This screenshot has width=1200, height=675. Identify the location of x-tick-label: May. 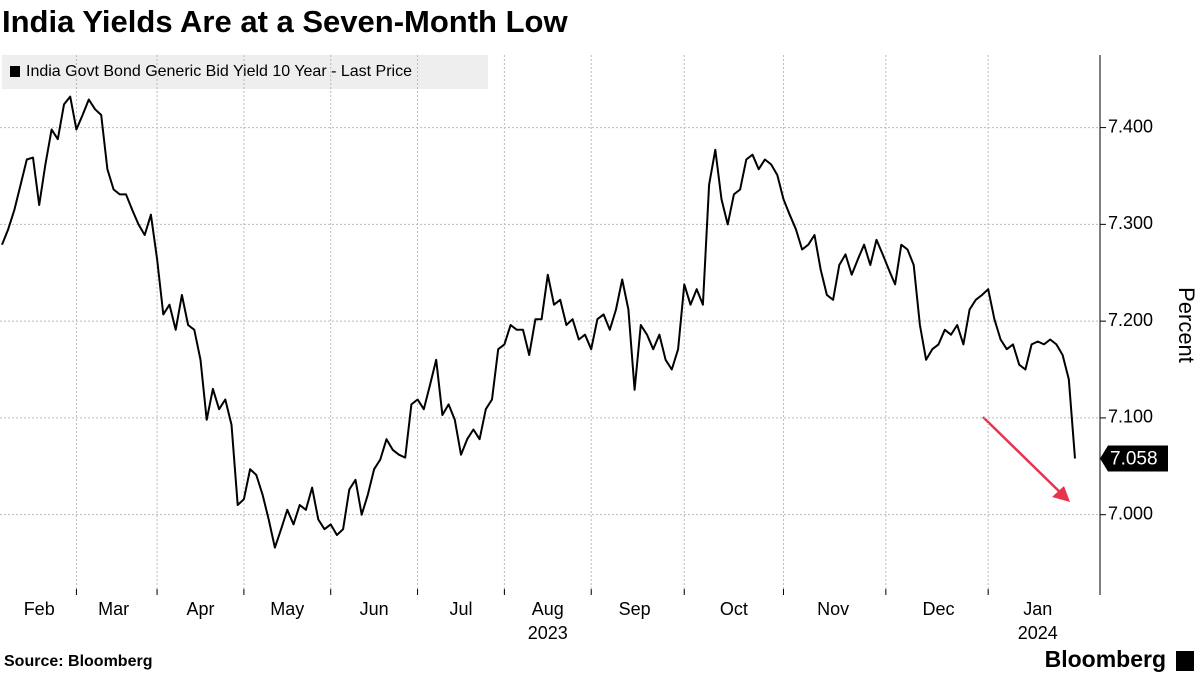
(287, 609).